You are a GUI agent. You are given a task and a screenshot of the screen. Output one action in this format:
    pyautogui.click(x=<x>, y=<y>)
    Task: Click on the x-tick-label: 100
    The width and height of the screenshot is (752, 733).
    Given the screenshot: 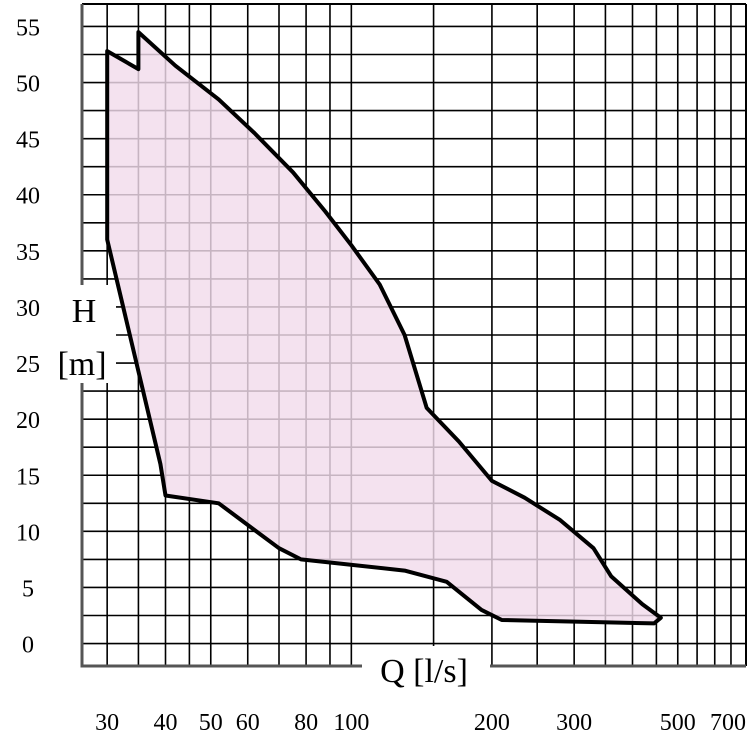 What is the action you would take?
    pyautogui.click(x=351, y=721)
    